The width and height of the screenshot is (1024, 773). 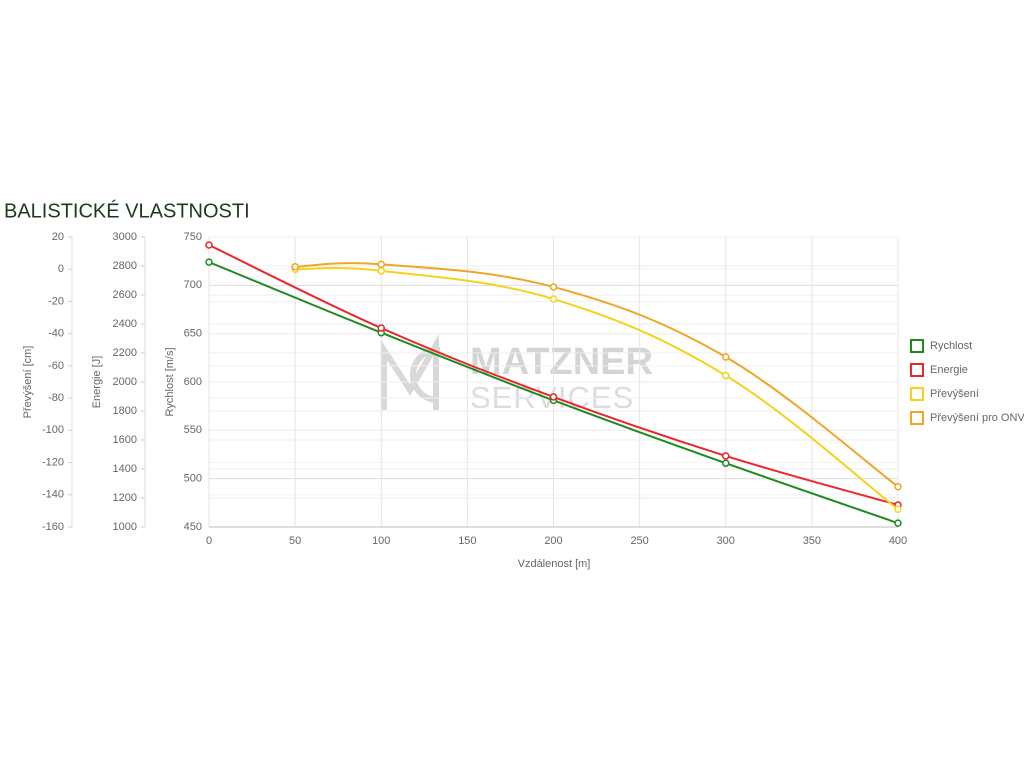 I want to click on watermark: MATZNER SERVICES, so click(x=517, y=374).